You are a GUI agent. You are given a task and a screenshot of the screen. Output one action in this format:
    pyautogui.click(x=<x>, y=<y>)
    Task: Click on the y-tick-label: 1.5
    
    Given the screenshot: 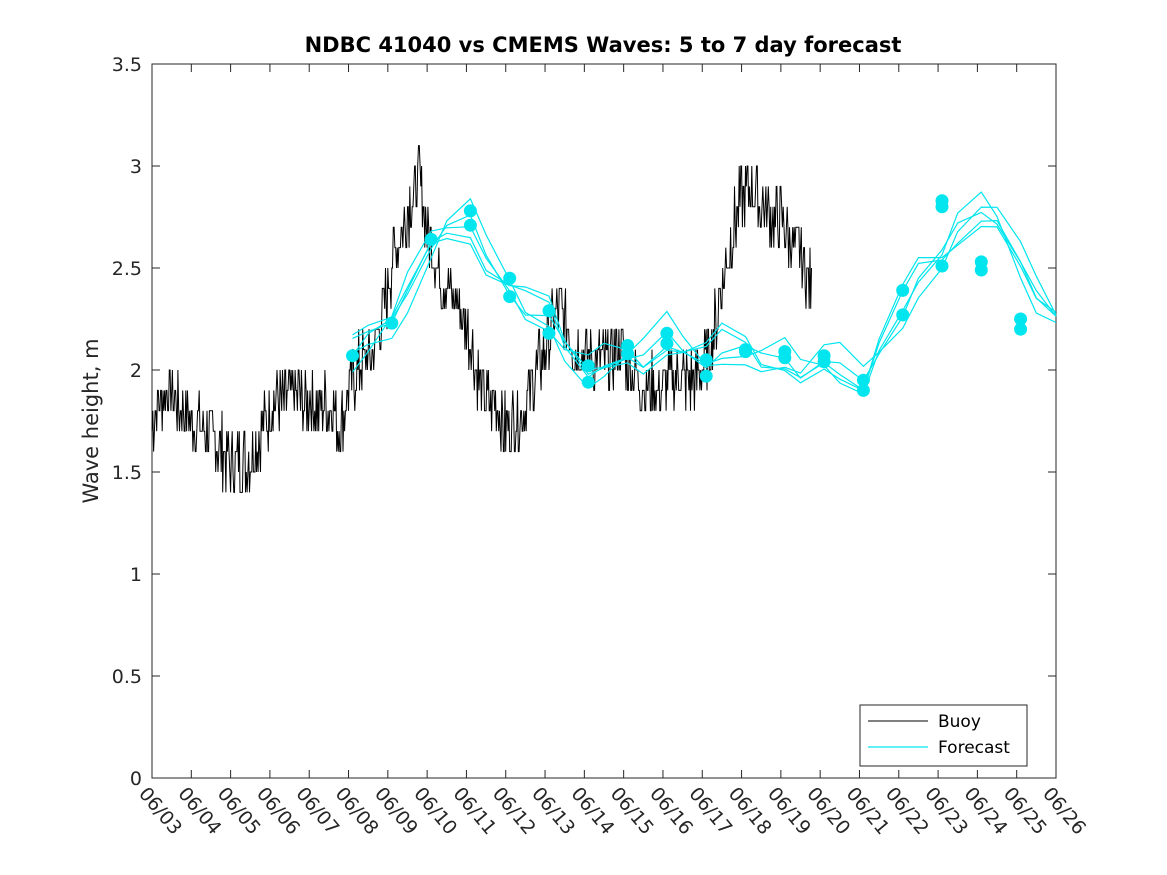 What is the action you would take?
    pyautogui.click(x=127, y=473)
    